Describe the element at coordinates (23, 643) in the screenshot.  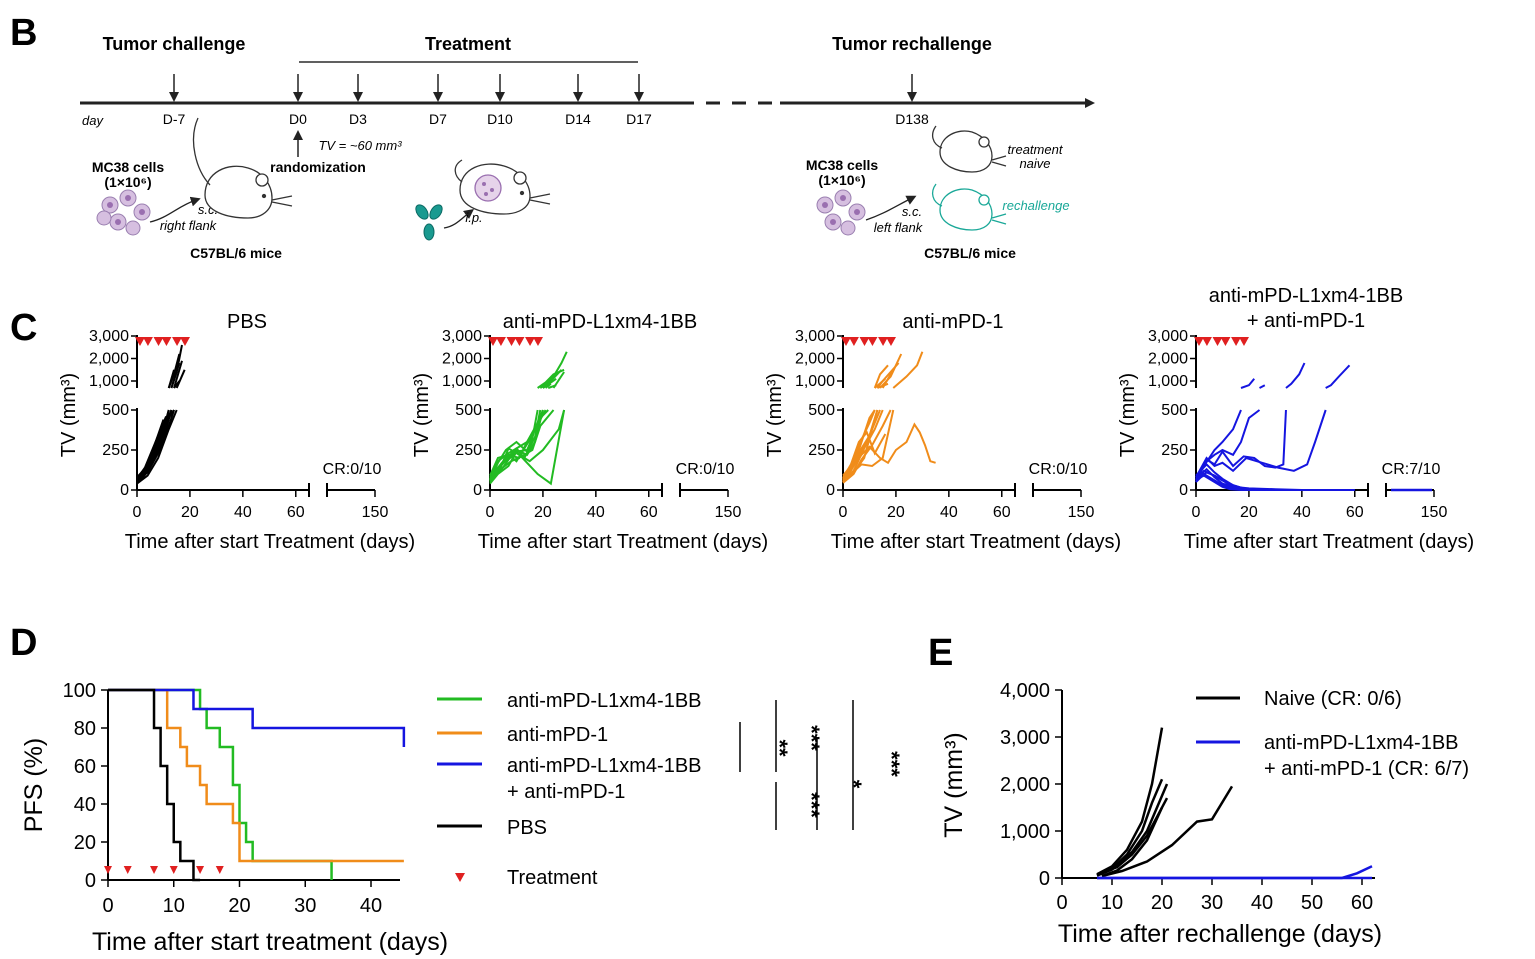
I see `panel-label-d: D` at that location.